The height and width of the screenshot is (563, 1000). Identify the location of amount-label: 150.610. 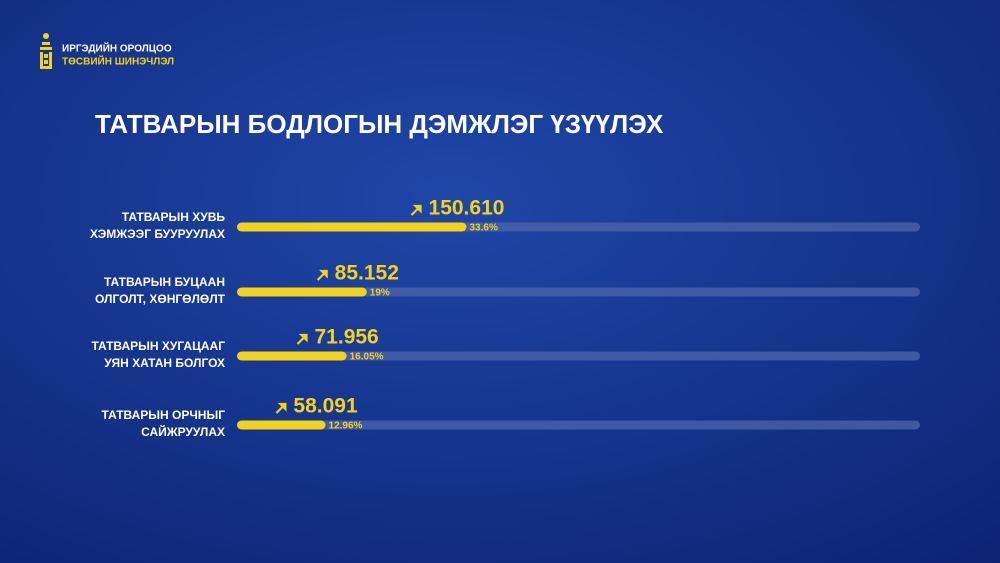
(467, 208).